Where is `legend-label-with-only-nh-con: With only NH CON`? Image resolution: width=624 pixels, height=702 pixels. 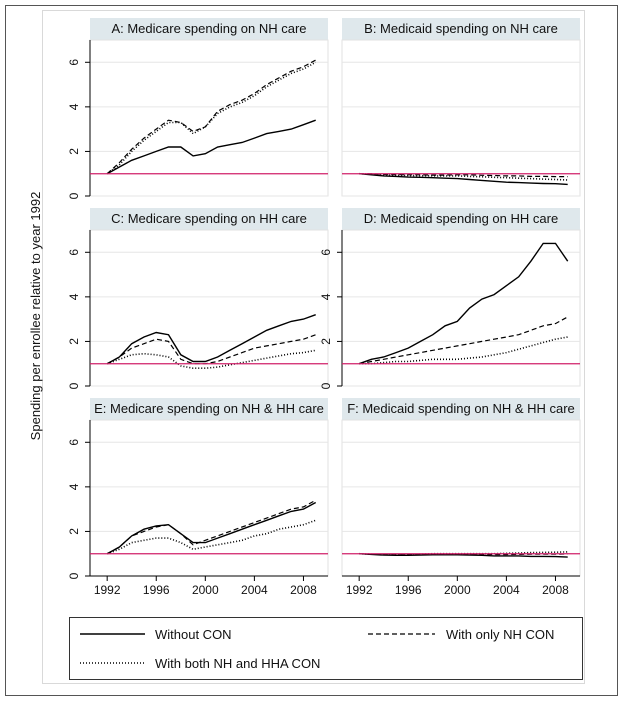
legend-label-with-only-nh-con: With only NH CON is located at coordinates (500, 634).